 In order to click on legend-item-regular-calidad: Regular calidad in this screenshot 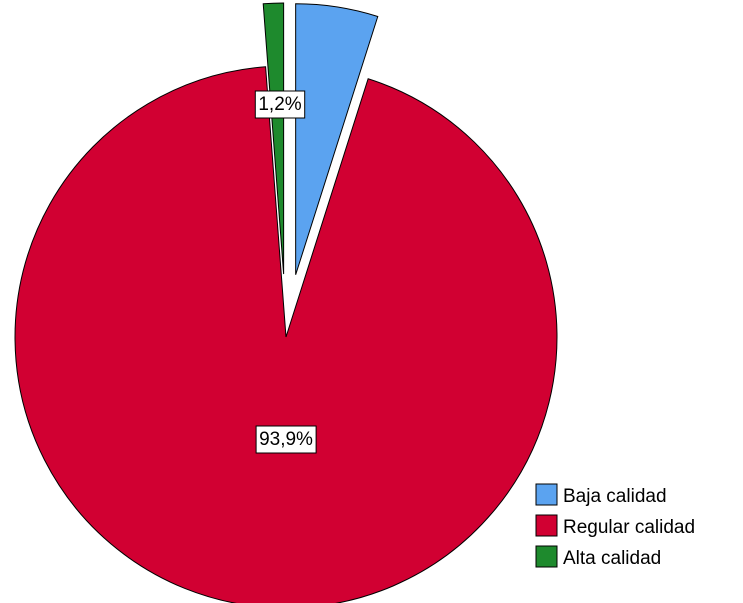, I will do `click(615, 526)`.